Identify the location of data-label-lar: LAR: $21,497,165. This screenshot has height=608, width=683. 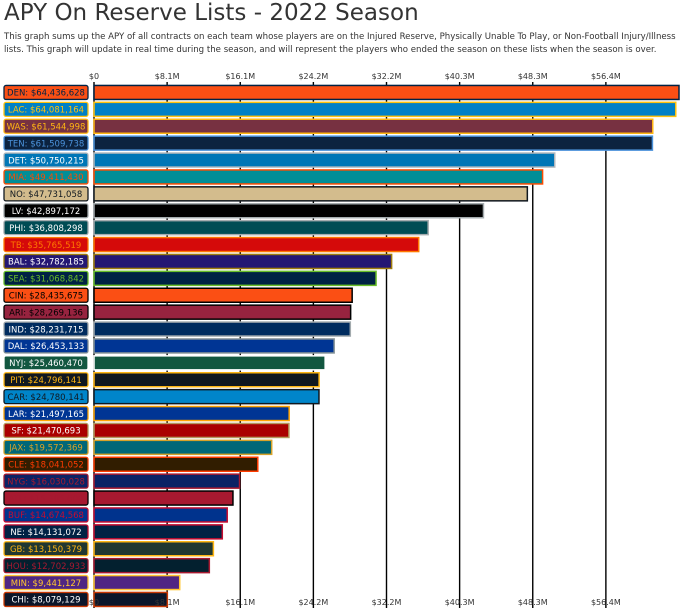
(46, 415).